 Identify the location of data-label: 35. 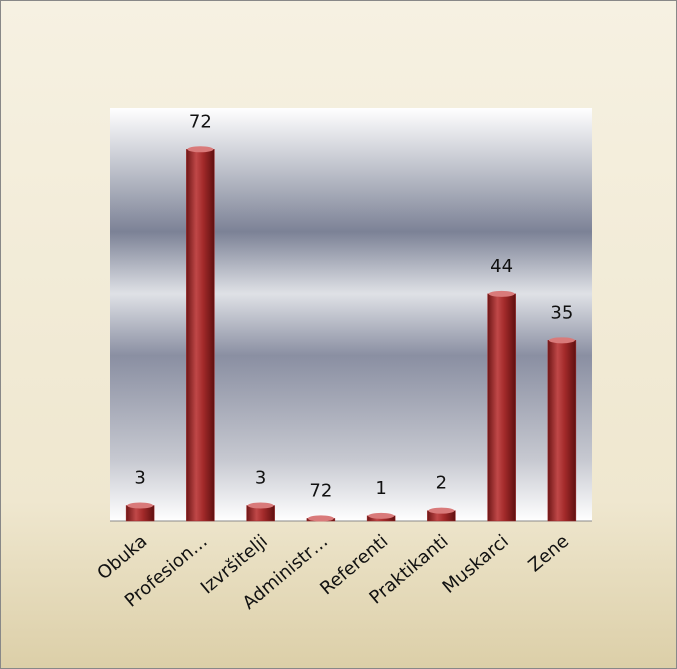
(561, 312).